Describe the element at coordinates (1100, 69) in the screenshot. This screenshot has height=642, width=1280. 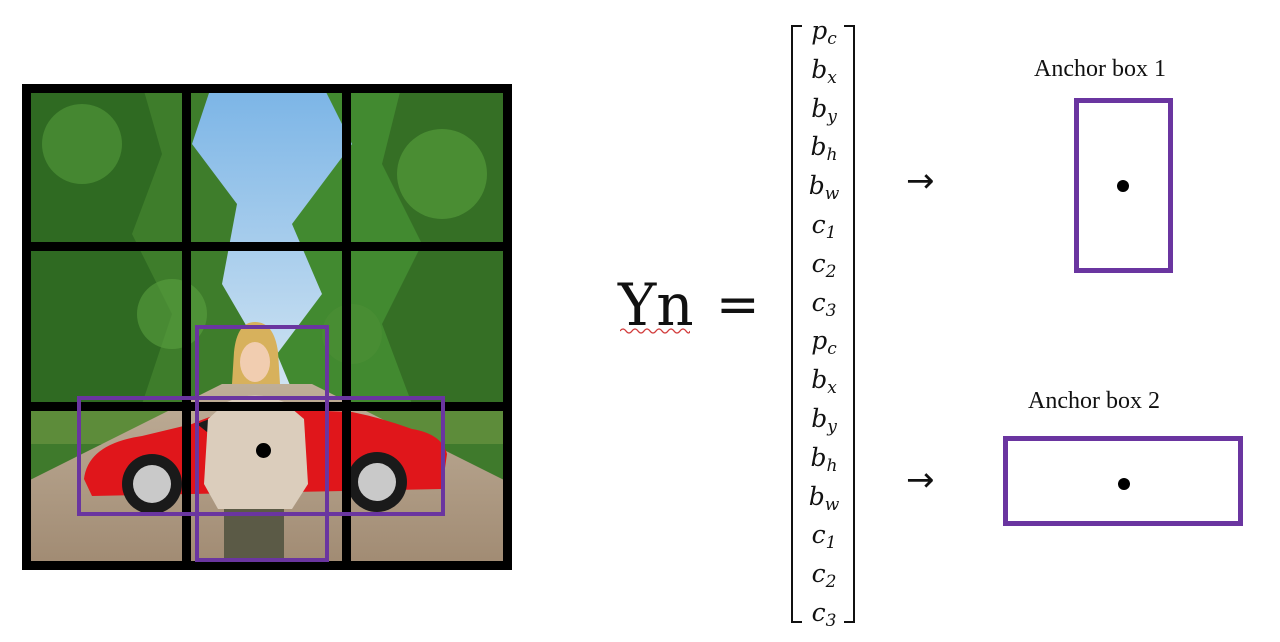
I see `anchor-box-1-label: Anchor box 1` at that location.